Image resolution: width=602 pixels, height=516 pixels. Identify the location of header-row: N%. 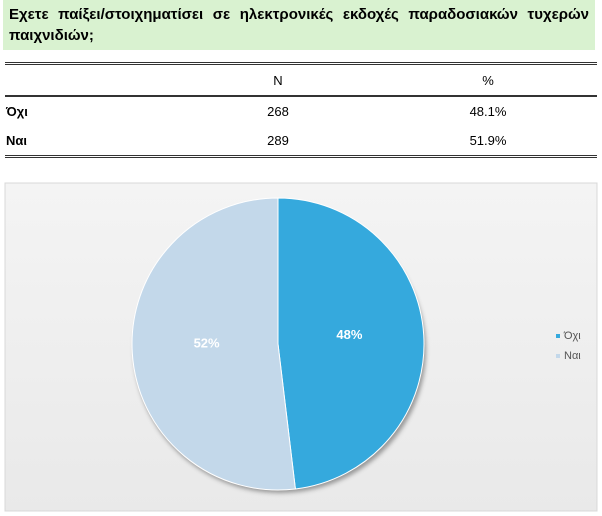
(301, 80).